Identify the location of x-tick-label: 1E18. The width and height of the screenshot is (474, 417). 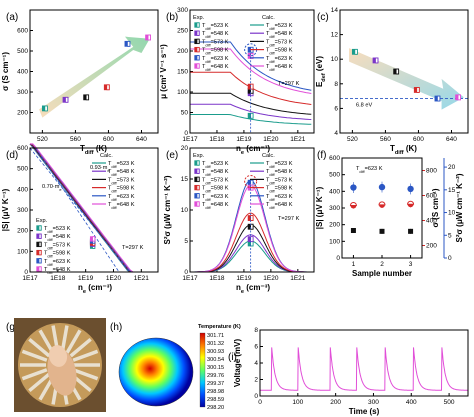
(217, 139).